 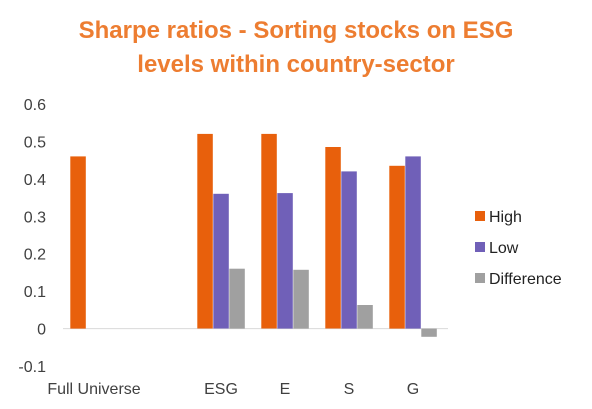 What do you see at coordinates (32, 236) in the screenshot?
I see `y-axis-tick-labels: 0.6 0.5 0.4 0.3 0.2 0.1 0 -0.1` at bounding box center [32, 236].